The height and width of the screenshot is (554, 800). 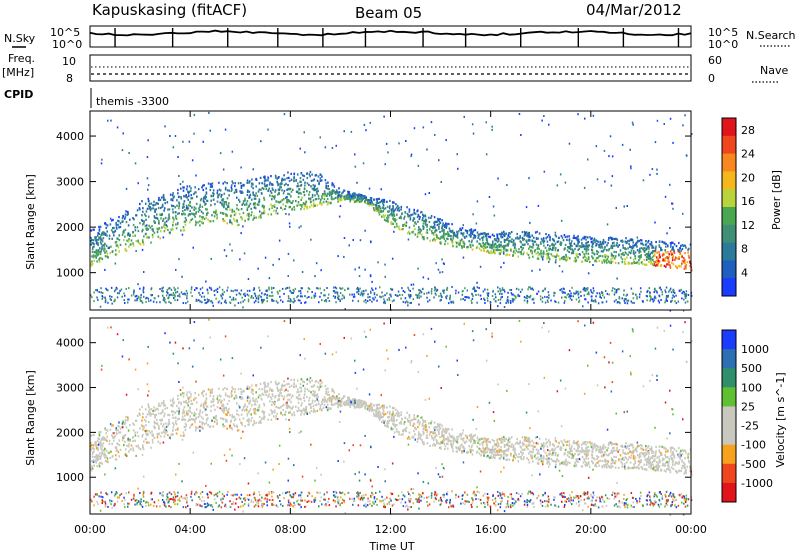 What do you see at coordinates (748, 130) in the screenshot?
I see `power-colorbar-tick: 28` at bounding box center [748, 130].